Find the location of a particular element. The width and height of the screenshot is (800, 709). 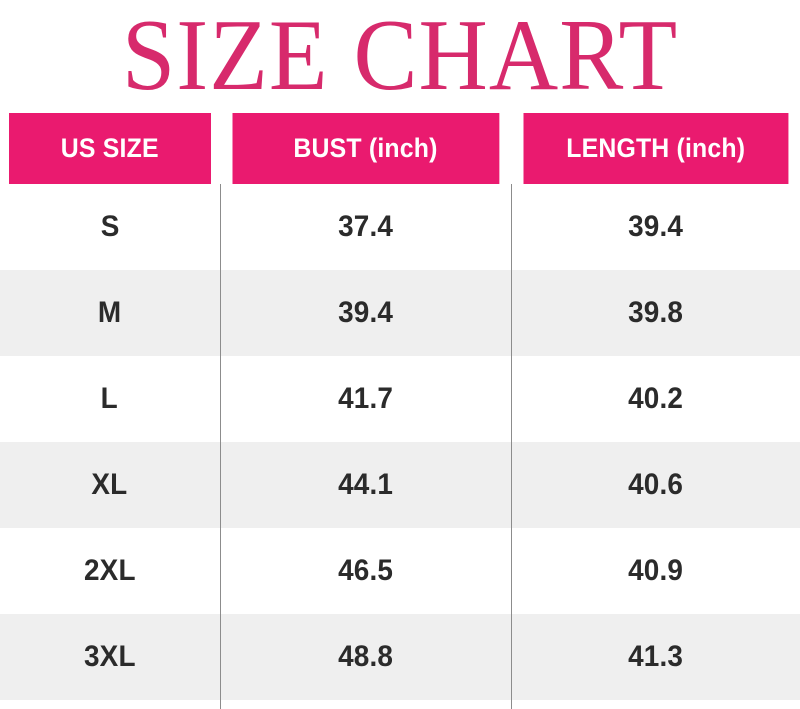

cell-size: M is located at coordinates (110, 313).